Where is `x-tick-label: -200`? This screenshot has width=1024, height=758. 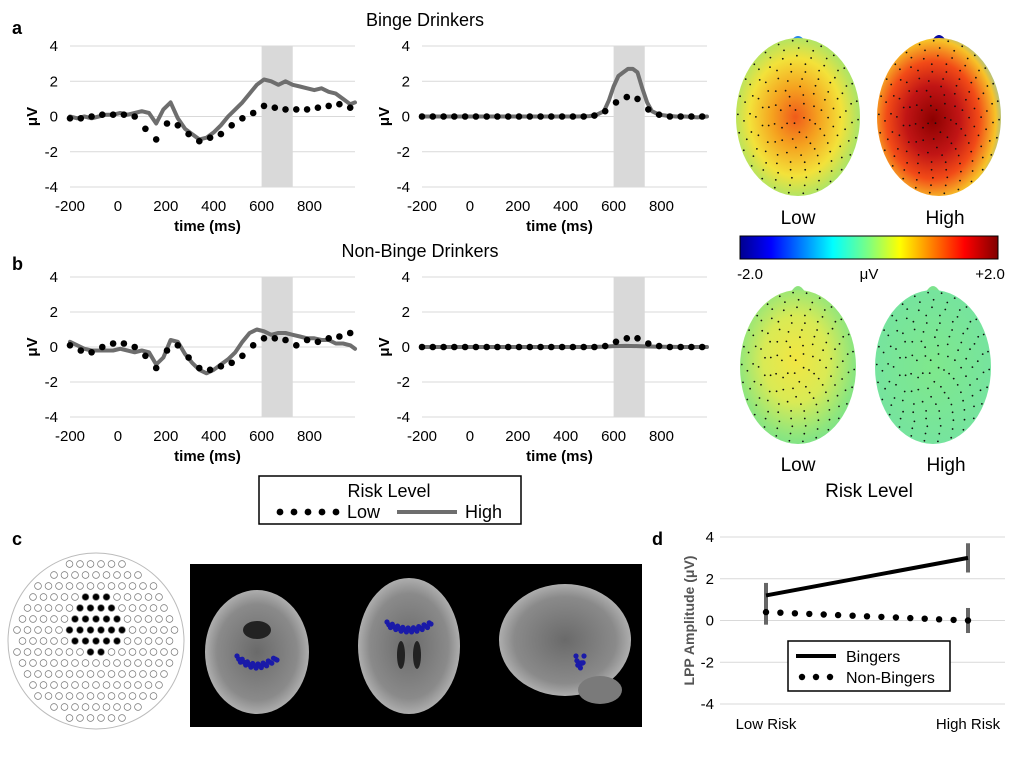
x-tick-label: -200 is located at coordinates (70, 436).